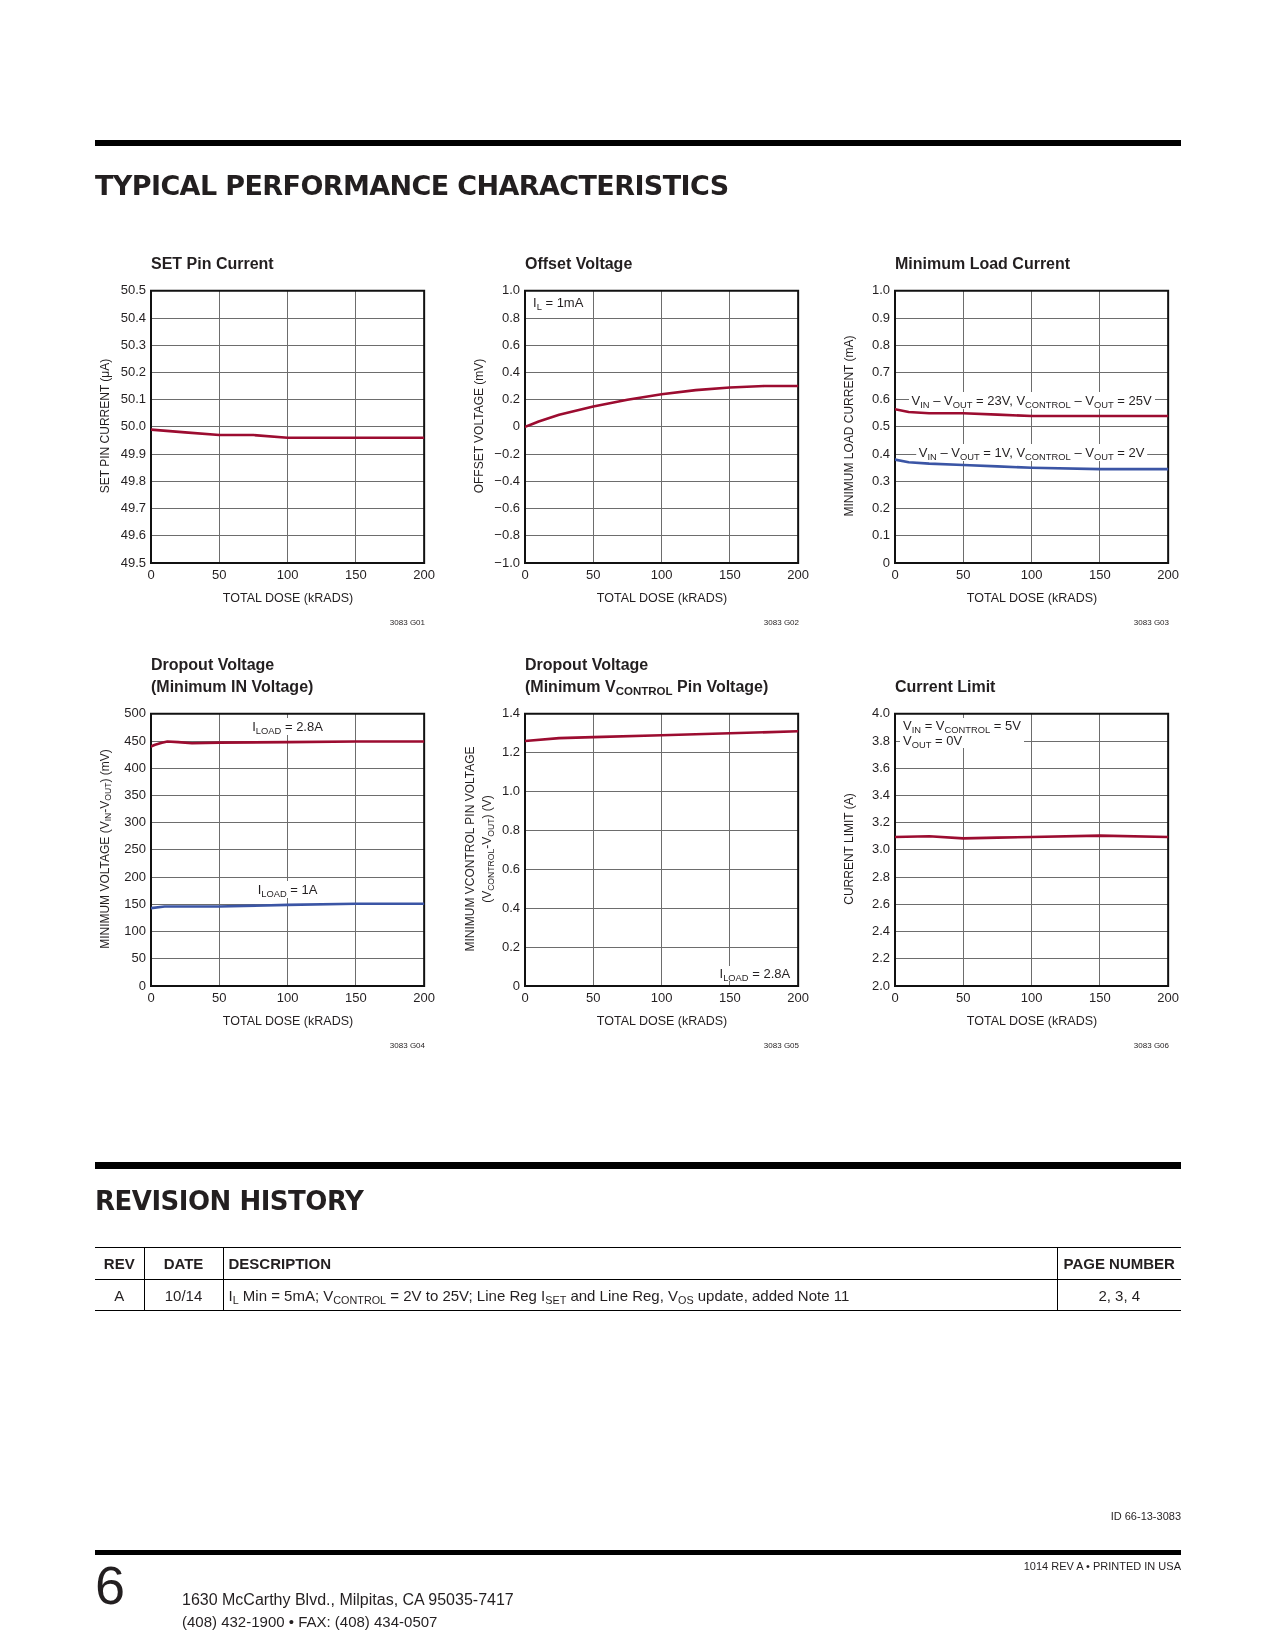 Image resolution: width=1275 pixels, height=1650 pixels. I want to click on text: V$_{IN}$ – V$_{OUT}$ = 23V, V$_{CONTROL}$ – V$_{OUT}$ = 25V, so click(1031, 401).